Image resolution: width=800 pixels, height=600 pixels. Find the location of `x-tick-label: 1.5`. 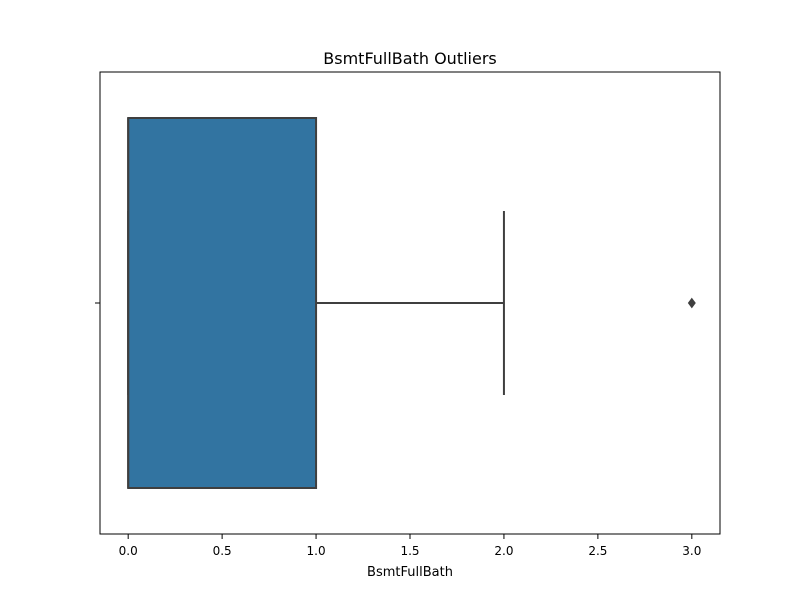

x-tick-label: 1.5 is located at coordinates (409, 551).